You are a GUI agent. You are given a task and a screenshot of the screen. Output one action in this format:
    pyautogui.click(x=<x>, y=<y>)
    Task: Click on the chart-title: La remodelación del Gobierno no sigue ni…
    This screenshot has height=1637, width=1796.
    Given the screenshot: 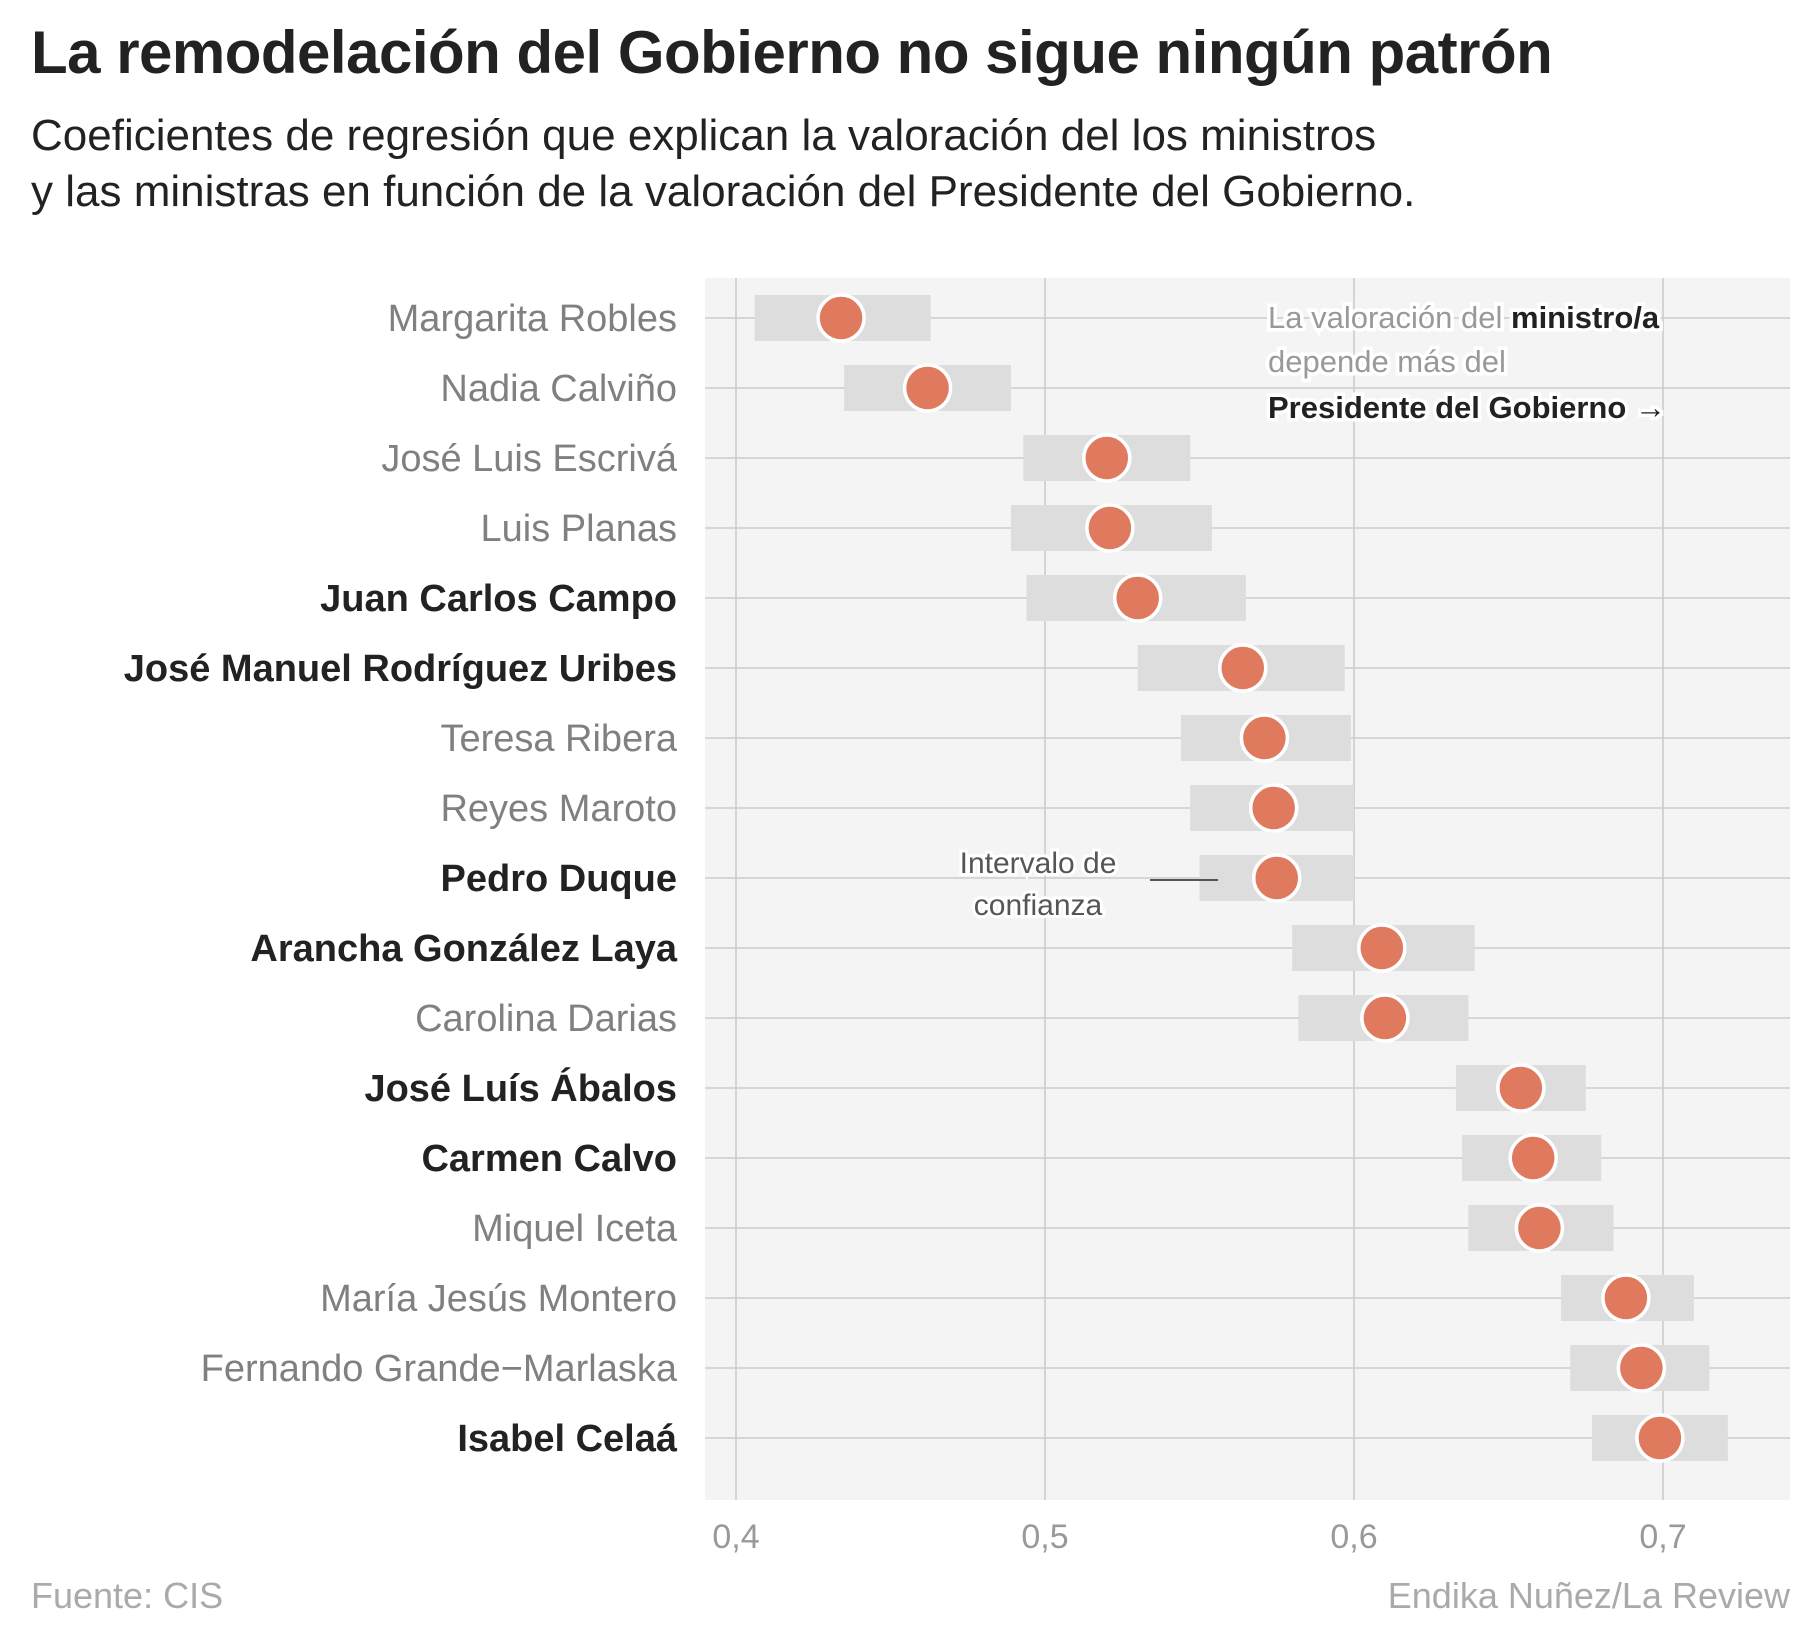 What is the action you would take?
    pyautogui.click(x=792, y=52)
    